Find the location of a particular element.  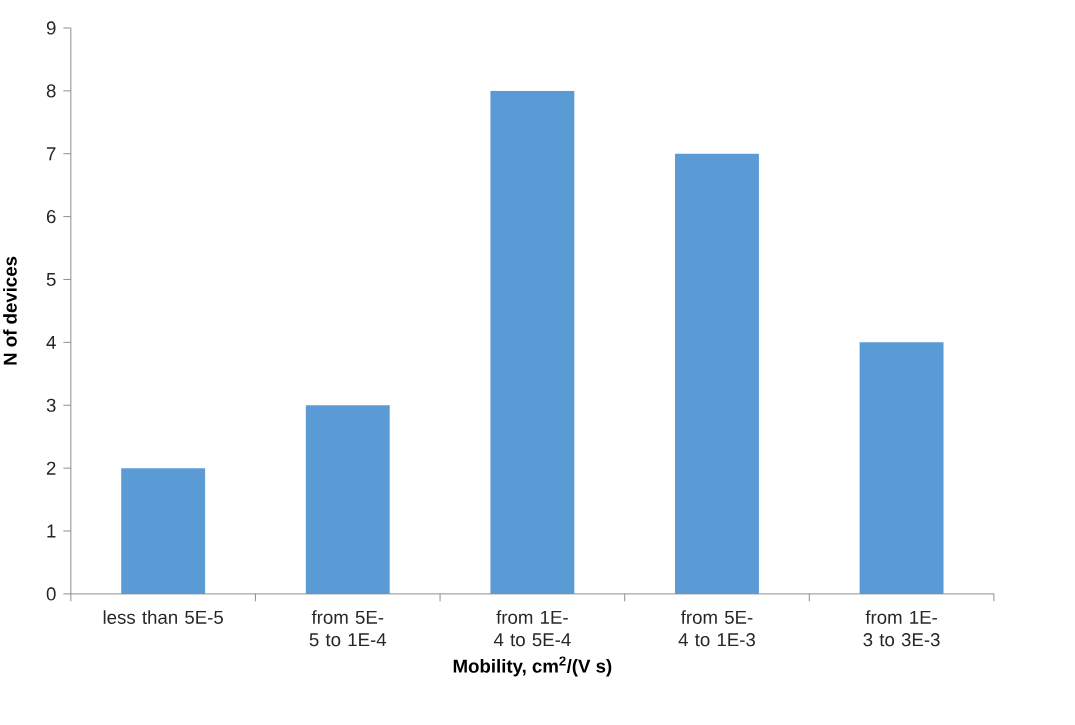

y-tick-label: 6 is located at coordinates (51, 216).